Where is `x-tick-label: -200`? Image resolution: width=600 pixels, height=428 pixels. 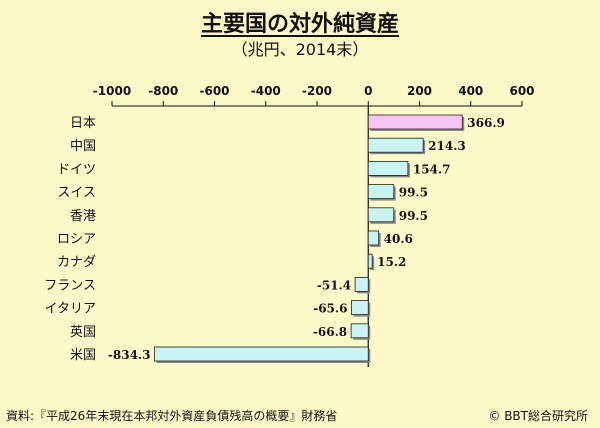
x-tick-label: -200 is located at coordinates (317, 91).